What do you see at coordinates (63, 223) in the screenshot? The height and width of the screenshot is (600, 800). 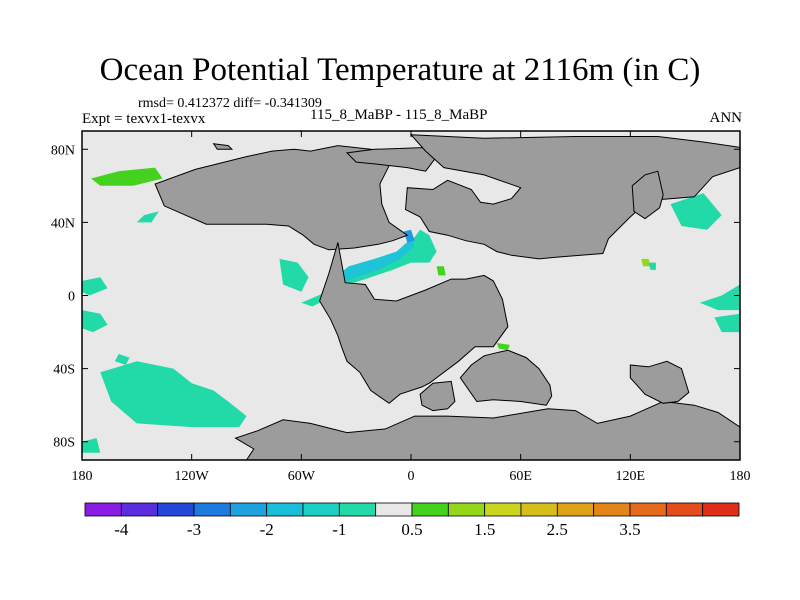 I see `y-tick-label: 40N` at bounding box center [63, 223].